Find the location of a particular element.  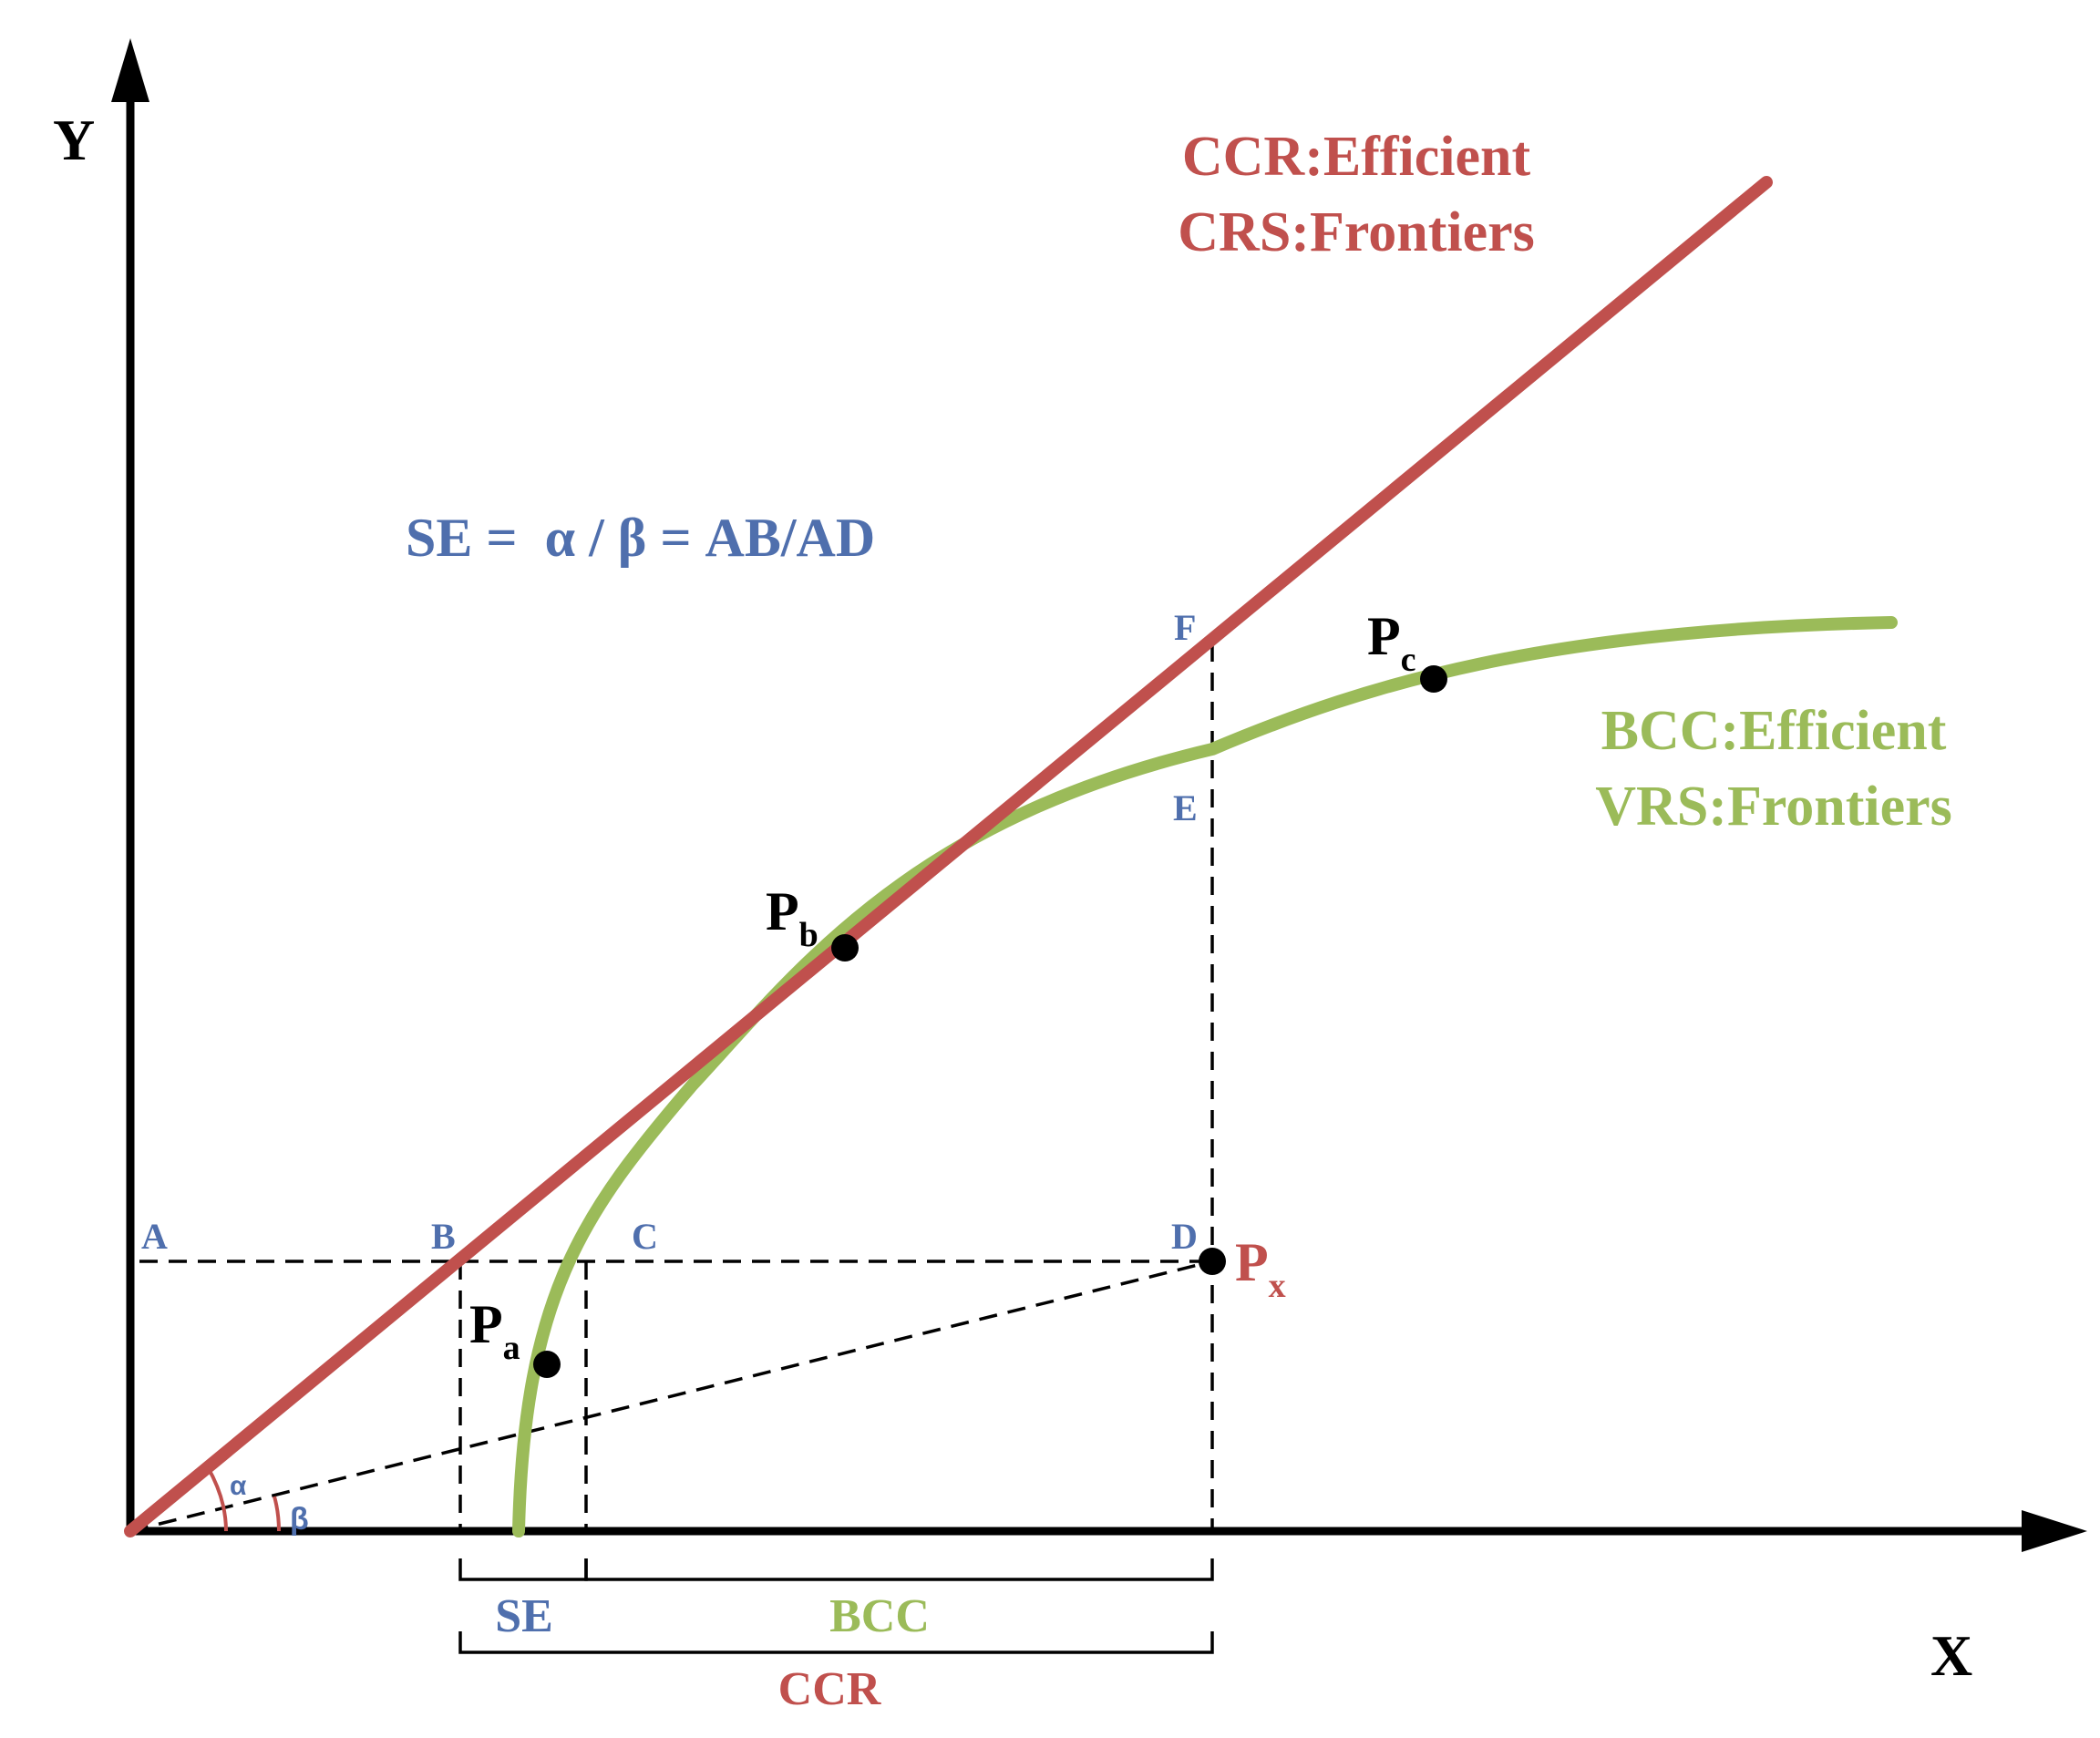

x-axis-label: X is located at coordinates (1951, 1655).